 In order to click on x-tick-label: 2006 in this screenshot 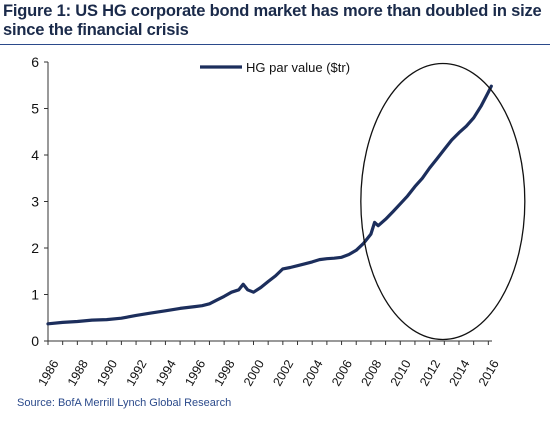, I will do `click(342, 372)`.